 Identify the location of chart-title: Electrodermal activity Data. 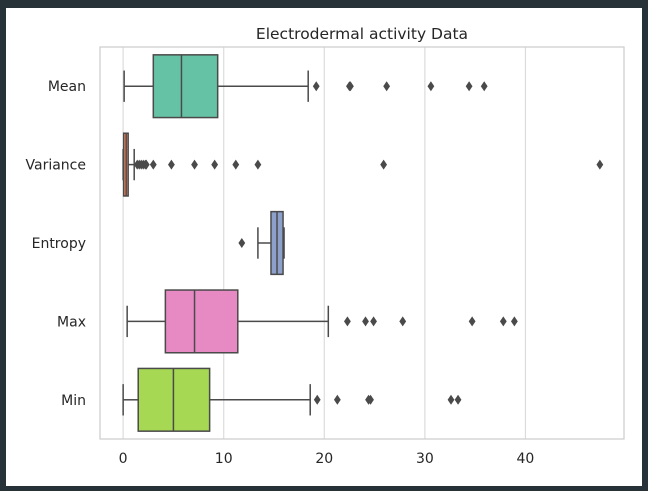
(362, 34).